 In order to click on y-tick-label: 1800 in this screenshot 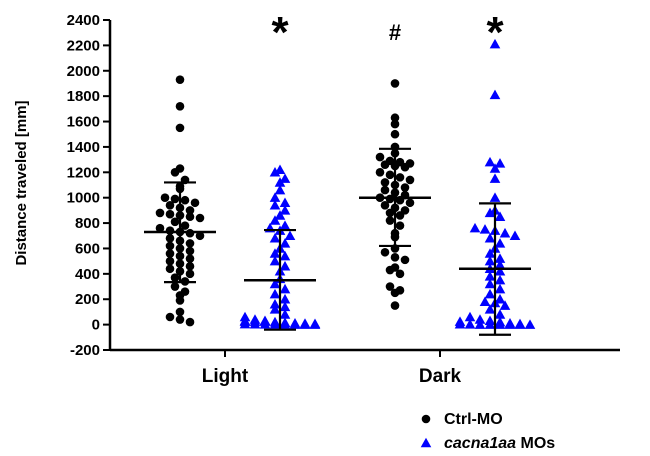, I will do `click(83, 96)`.